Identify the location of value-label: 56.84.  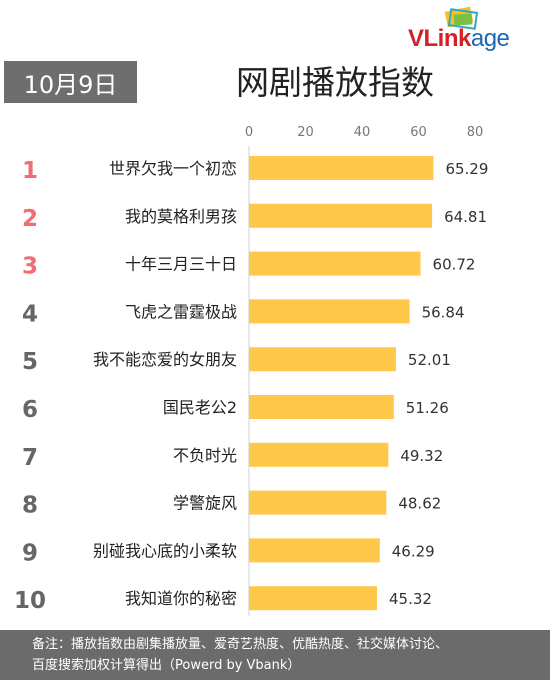
(443, 312).